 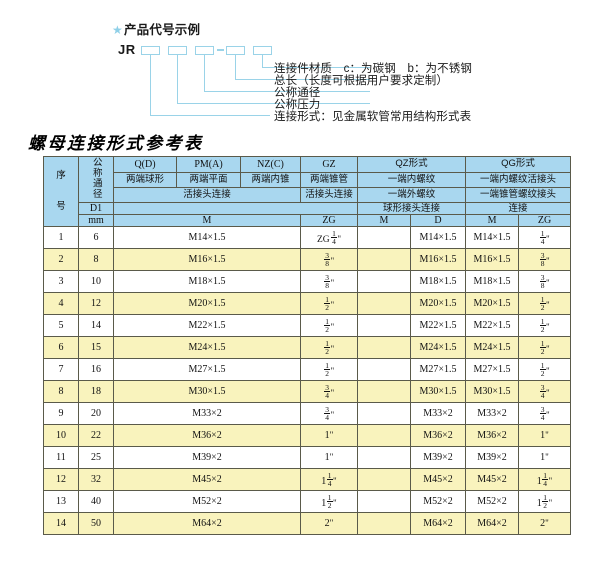 What do you see at coordinates (545, 480) in the screenshot?
I see `cell-zg-qg: 1 1 4 "` at bounding box center [545, 480].